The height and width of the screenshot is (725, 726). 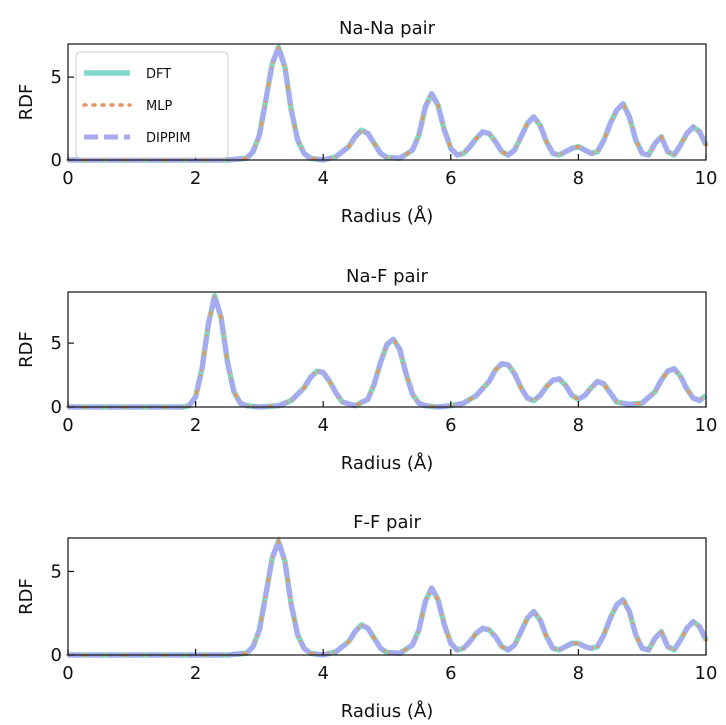 I want to click on series-dft-line, so click(x=388, y=598).